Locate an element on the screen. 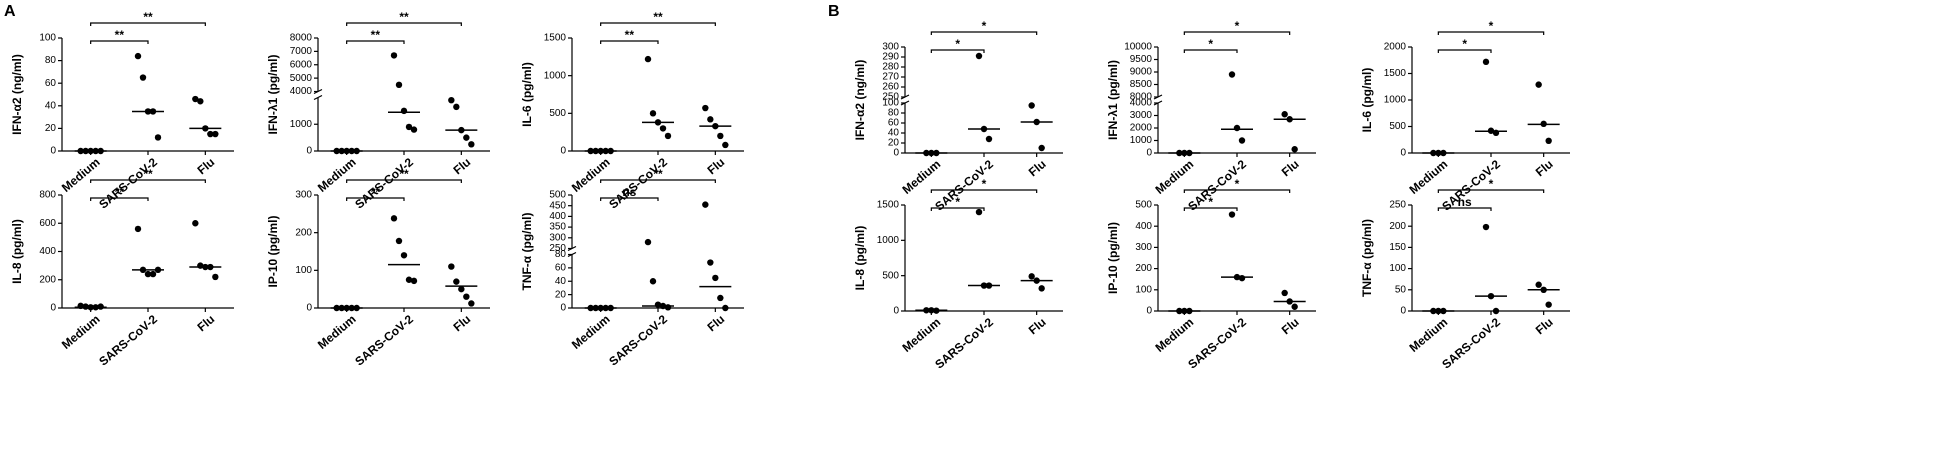 The width and height of the screenshot is (1954, 464). y-tick-label: 9500 is located at coordinates (1141, 59).